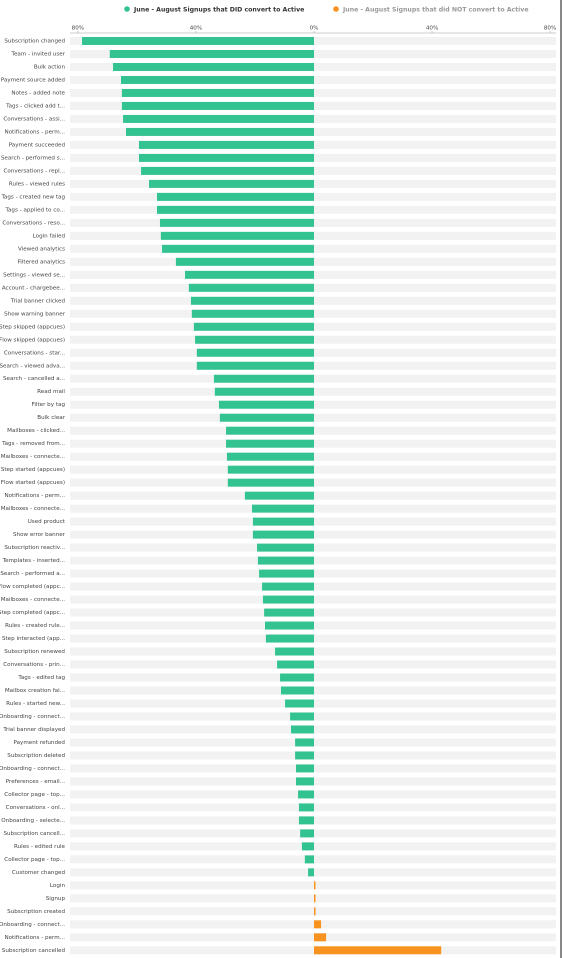 The image size is (564, 958). Describe the element at coordinates (35, 314) in the screenshot. I see `y-tick-label: Show warning banner` at that location.